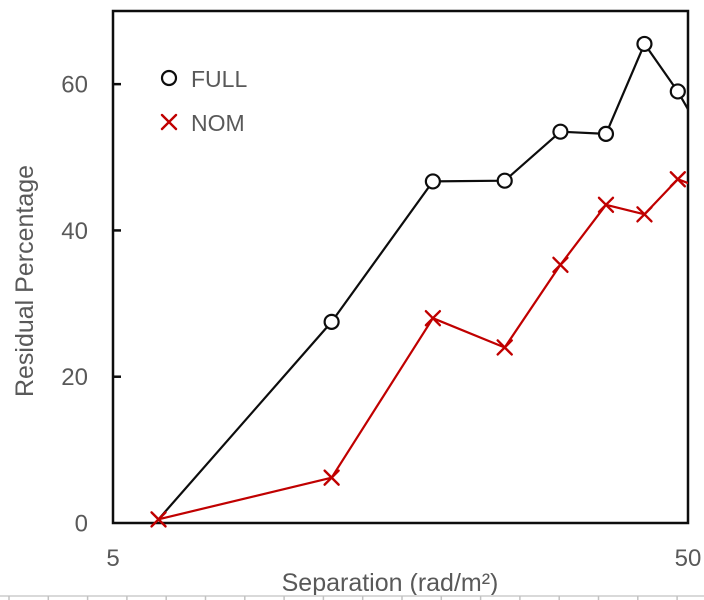 The width and height of the screenshot is (704, 600). Describe the element at coordinates (74, 377) in the screenshot. I see `y-axis-tick-label: 20` at that location.